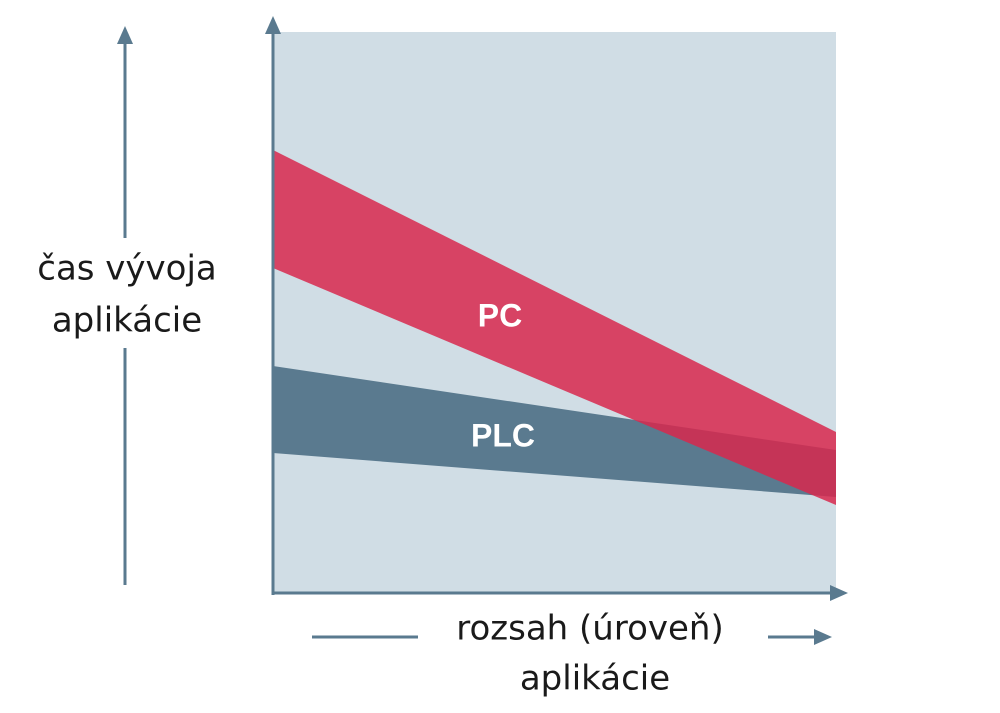 The width and height of the screenshot is (1000, 713). Describe the element at coordinates (595, 679) in the screenshot. I see `x-axis-label: aplikácie` at that location.